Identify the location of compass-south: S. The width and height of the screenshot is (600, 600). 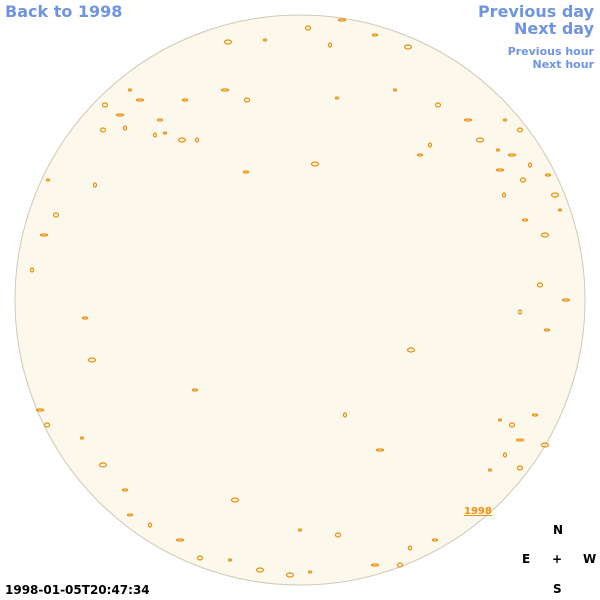
(557, 589).